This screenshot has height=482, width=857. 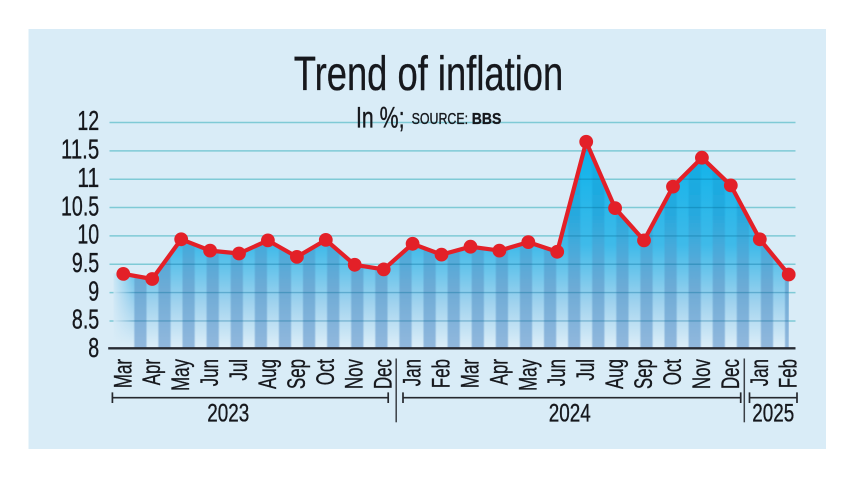 What do you see at coordinates (487, 119) in the screenshot?
I see `svg-text: BBS` at bounding box center [487, 119].